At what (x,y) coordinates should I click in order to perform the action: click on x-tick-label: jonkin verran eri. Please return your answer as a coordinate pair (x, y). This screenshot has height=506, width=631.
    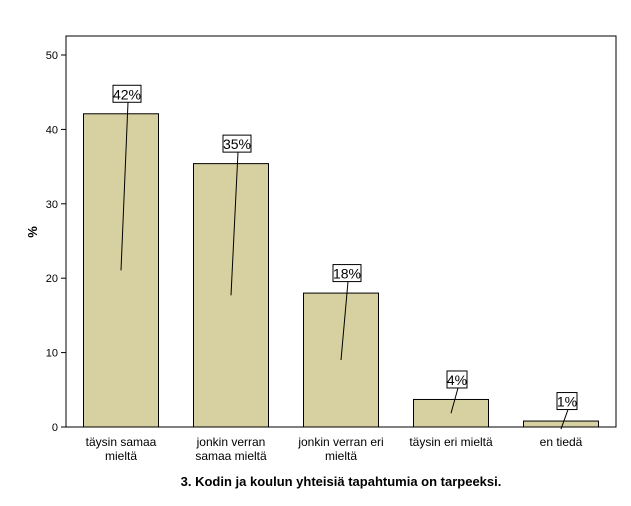
    Looking at the image, I should click on (340, 442).